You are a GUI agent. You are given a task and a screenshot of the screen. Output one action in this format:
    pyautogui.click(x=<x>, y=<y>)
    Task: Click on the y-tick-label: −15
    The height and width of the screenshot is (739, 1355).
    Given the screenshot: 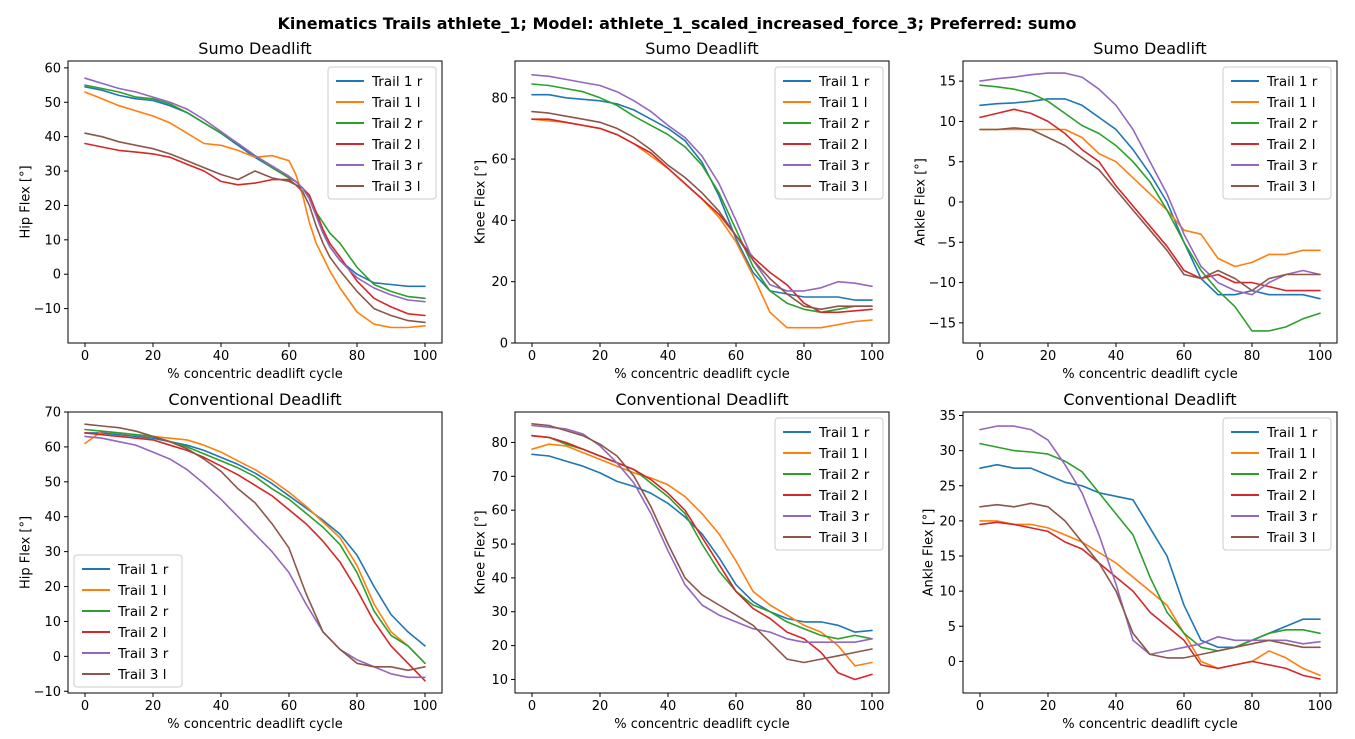 What is the action you would take?
    pyautogui.click(x=942, y=323)
    